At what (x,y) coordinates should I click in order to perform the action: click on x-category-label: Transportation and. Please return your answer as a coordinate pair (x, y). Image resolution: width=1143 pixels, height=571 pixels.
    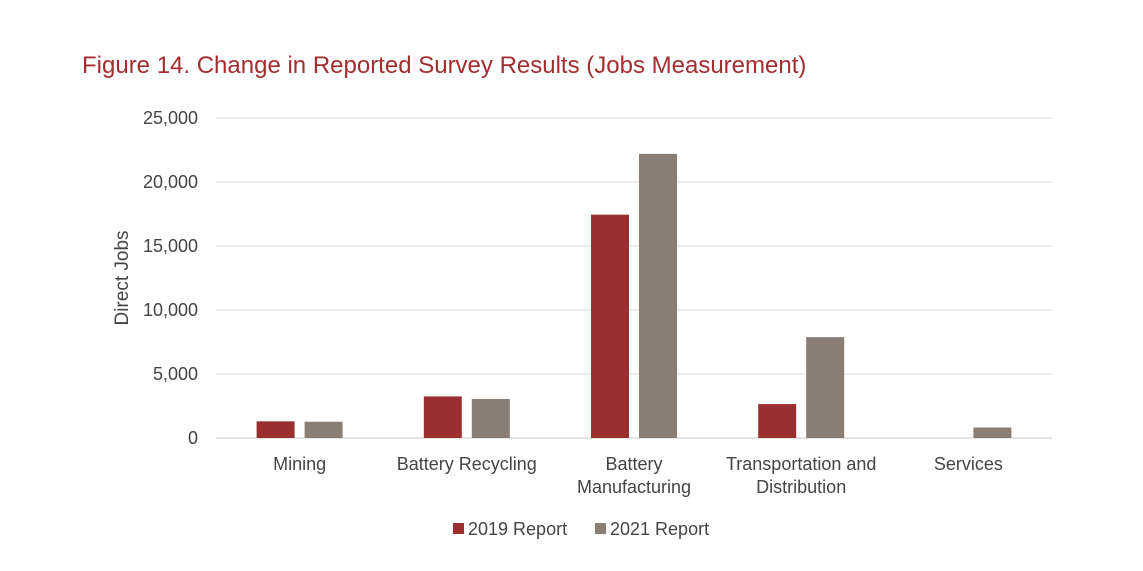
    Looking at the image, I should click on (801, 464).